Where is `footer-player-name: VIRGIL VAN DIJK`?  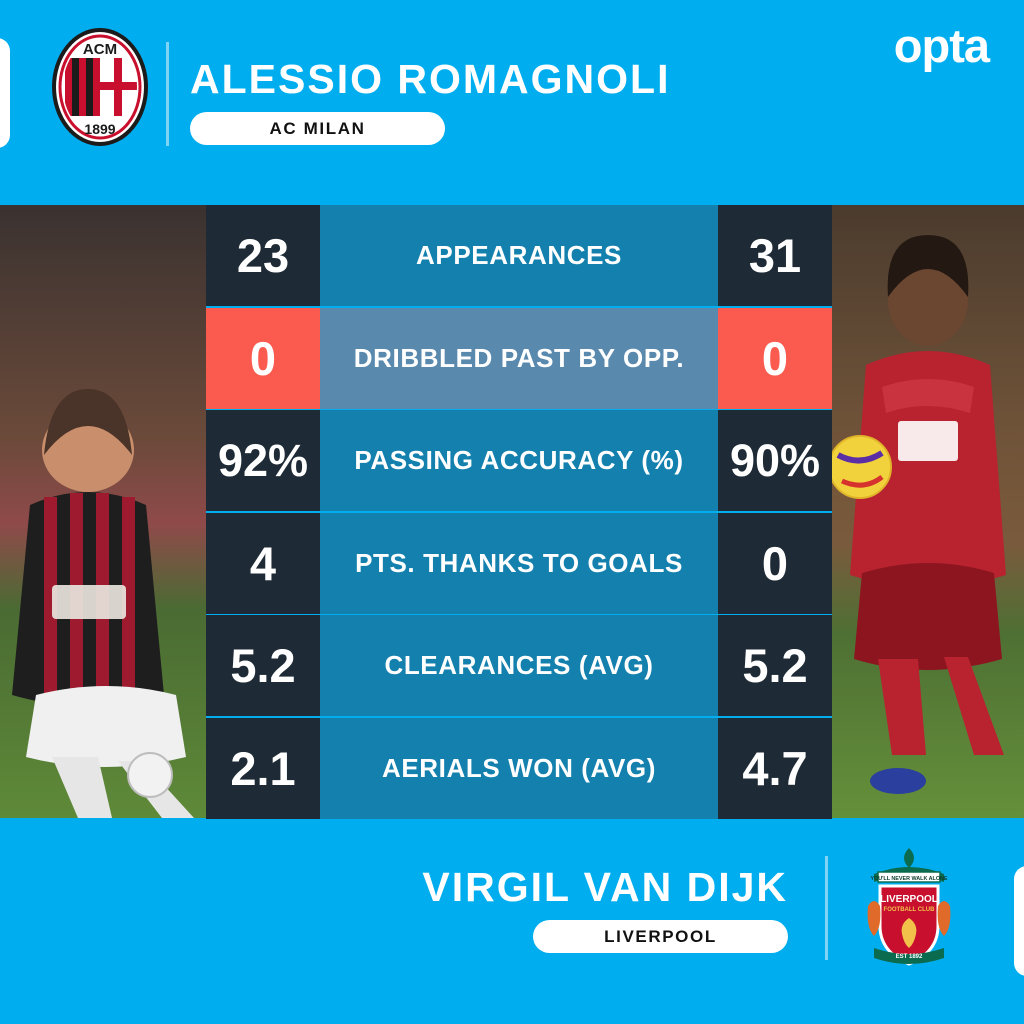 footer-player-name: VIRGIL VAN DIJK is located at coordinates (605, 887).